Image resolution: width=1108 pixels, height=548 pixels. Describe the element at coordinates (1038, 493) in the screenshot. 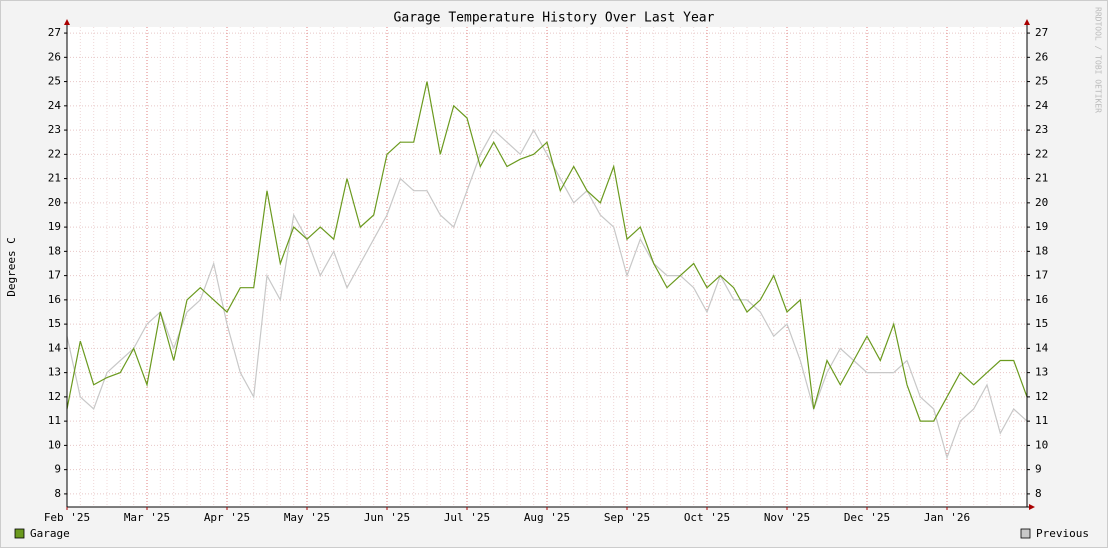

I see `y2-tick-label: 8` at that location.